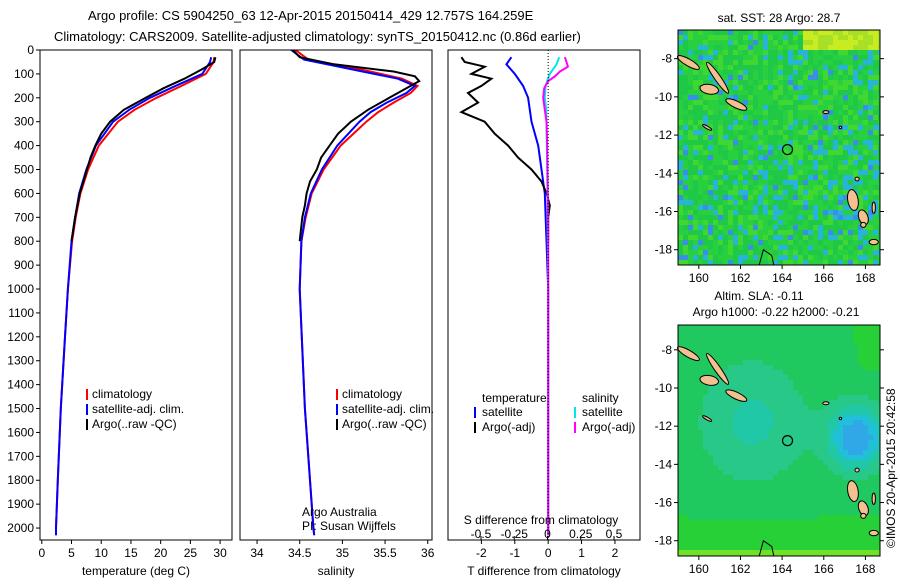 The height and width of the screenshot is (585, 900). What do you see at coordinates (575, 412) in the screenshot?
I see `legend-swatch` at bounding box center [575, 412].